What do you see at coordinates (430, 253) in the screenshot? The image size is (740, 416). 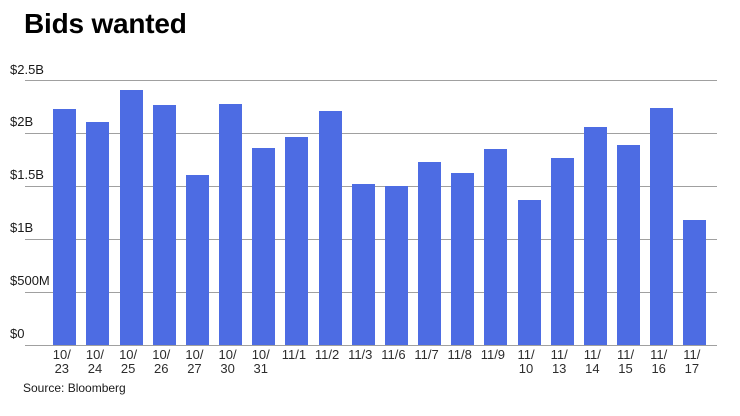 I see `bar-11/7` at bounding box center [430, 253].